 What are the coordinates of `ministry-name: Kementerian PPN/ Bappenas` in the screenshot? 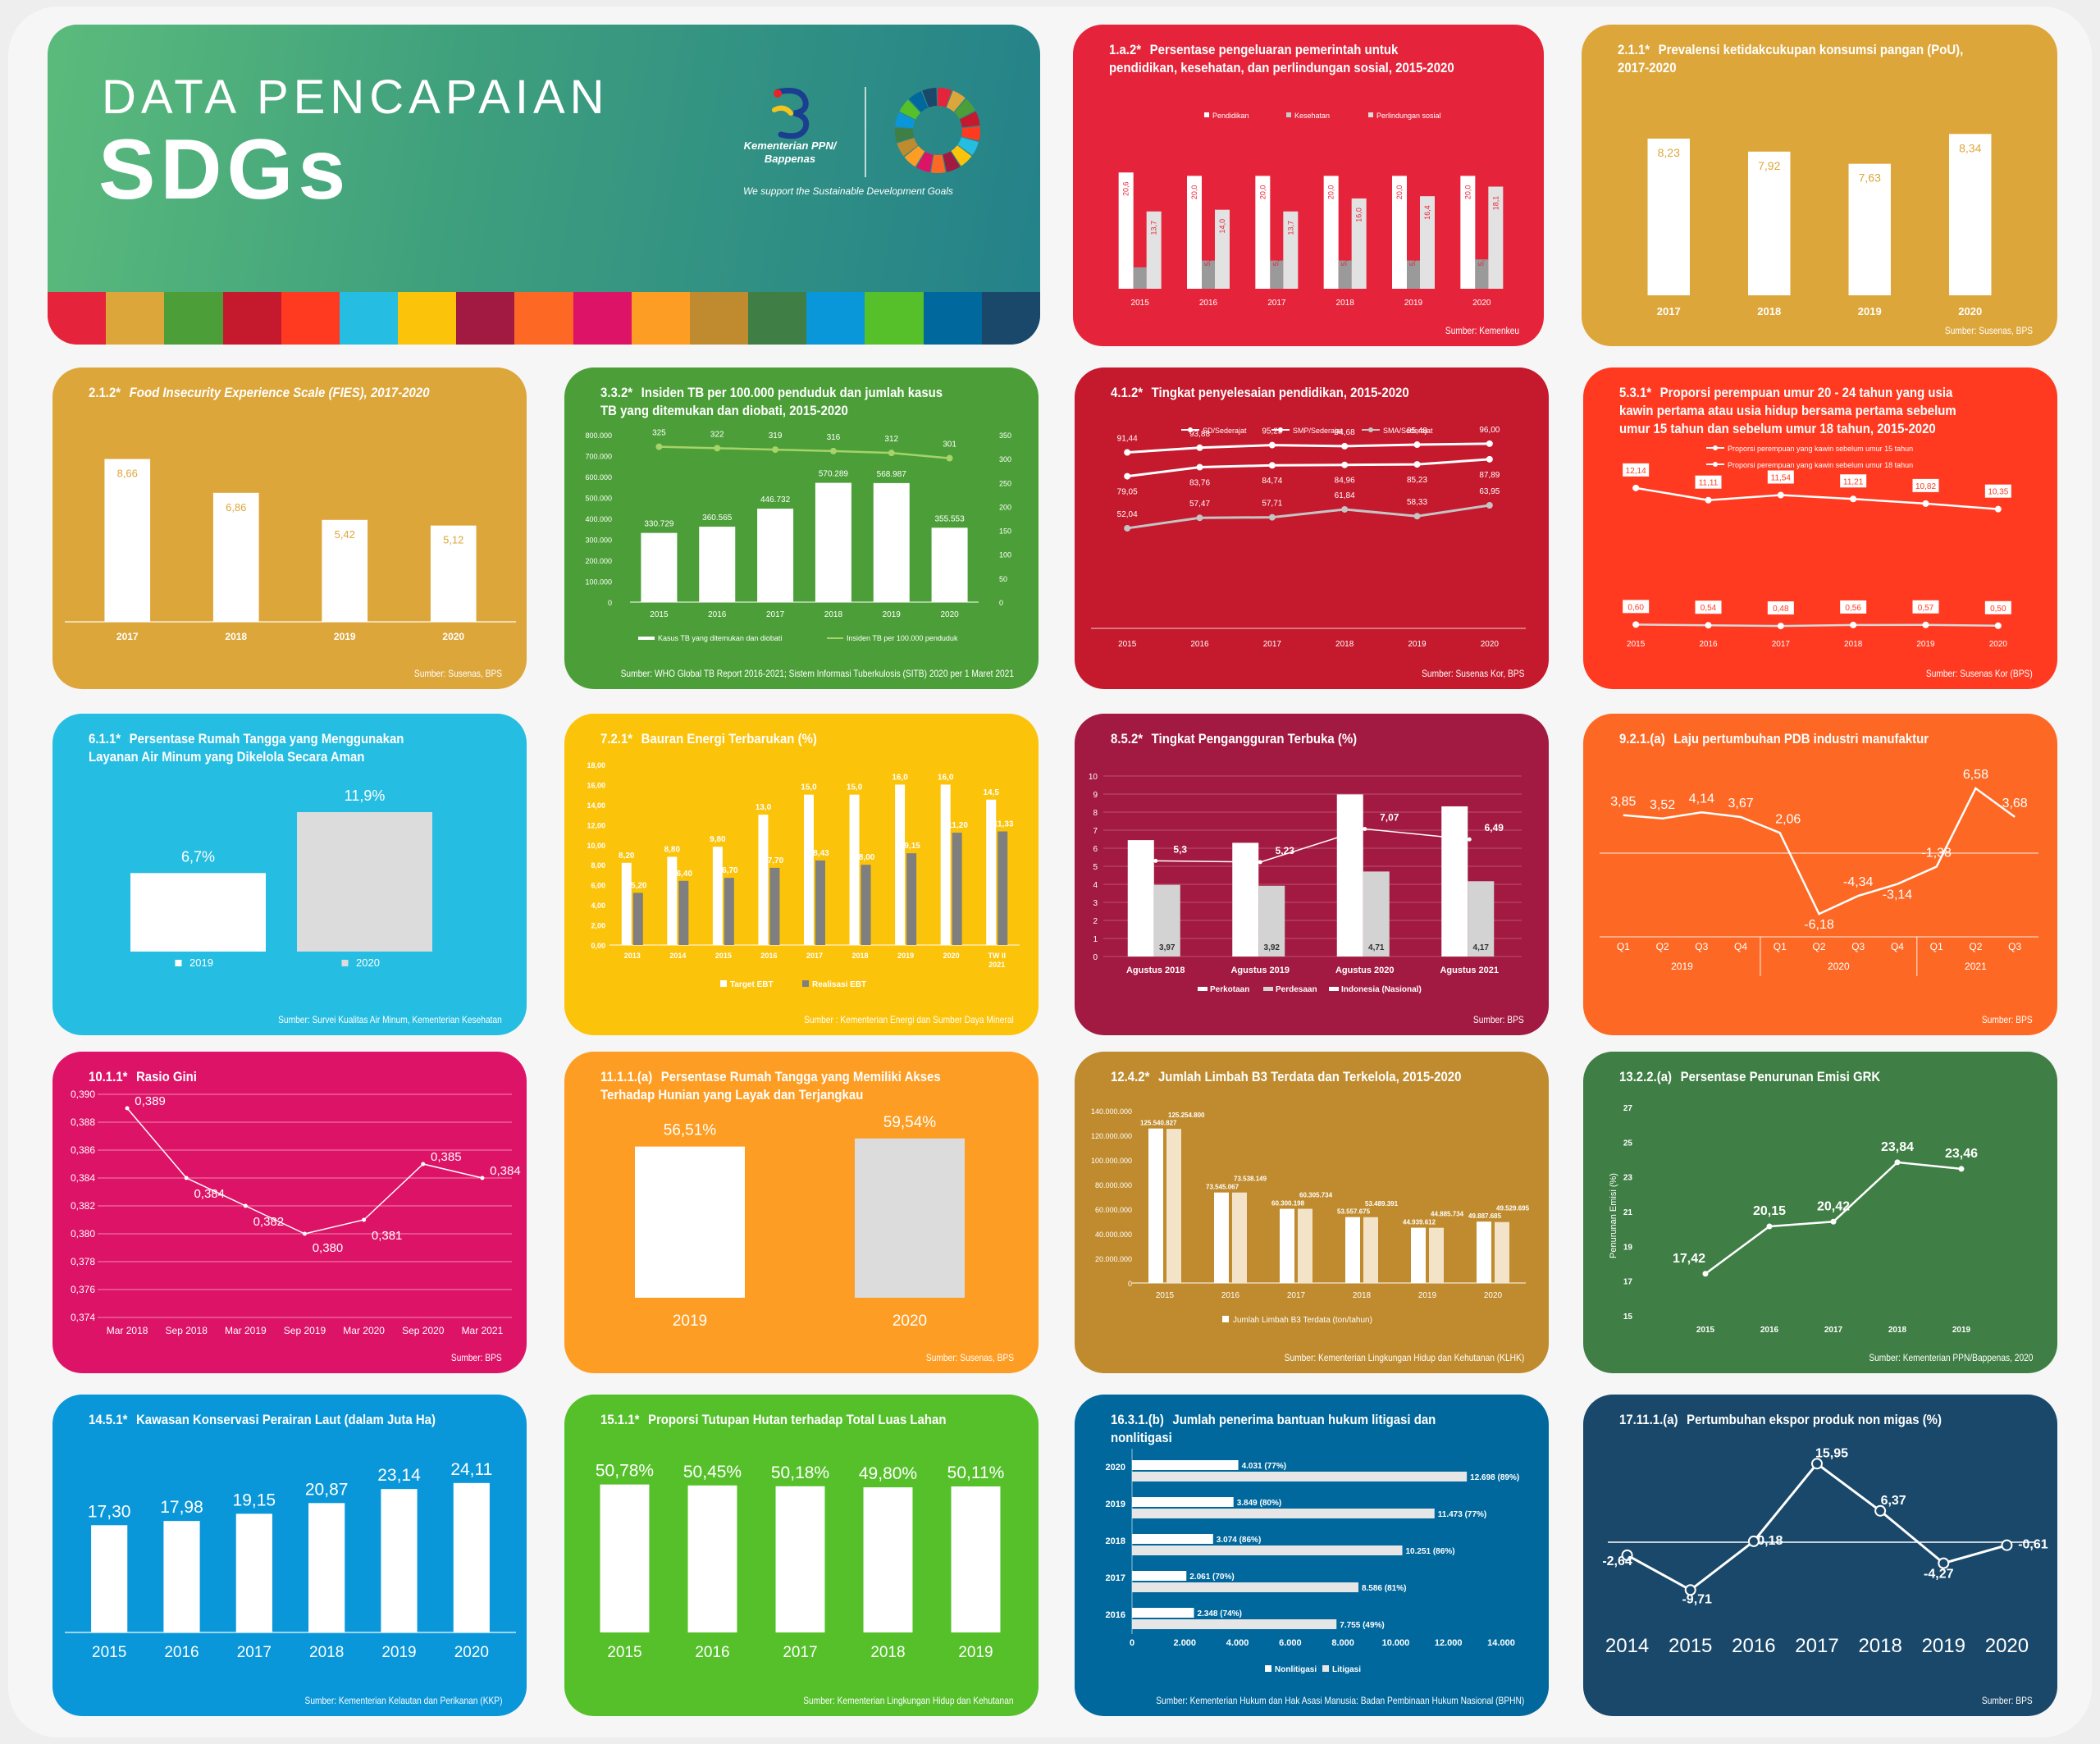 It's located at (790, 152).